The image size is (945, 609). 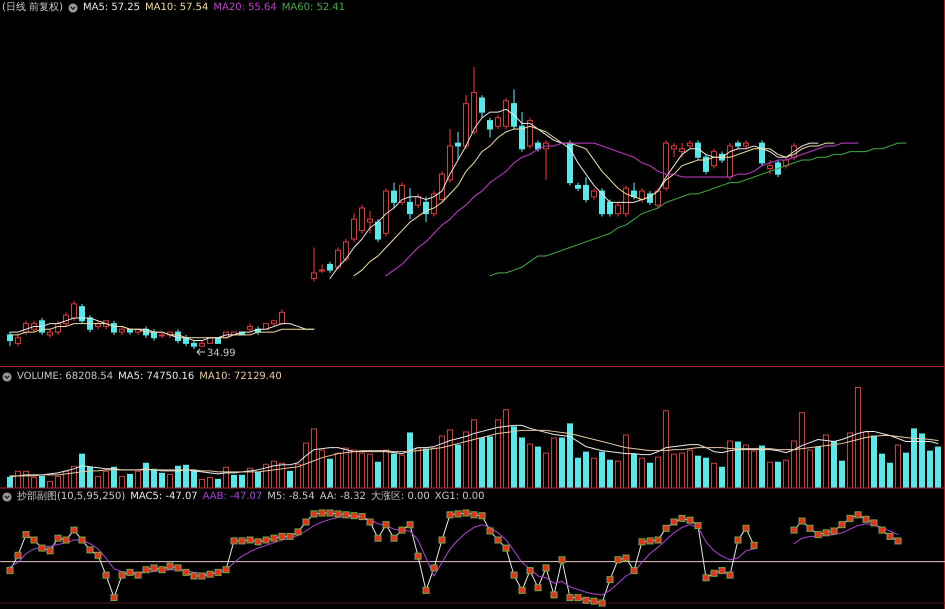 I want to click on annotation: 34.99, so click(x=221, y=353).